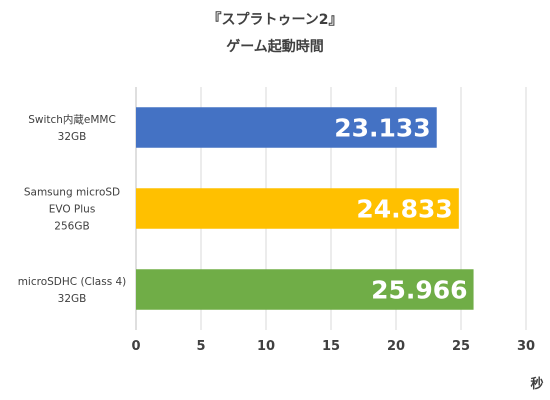  What do you see at coordinates (72, 137) in the screenshot?
I see `category-label-1-line-2: 32GB` at bounding box center [72, 137].